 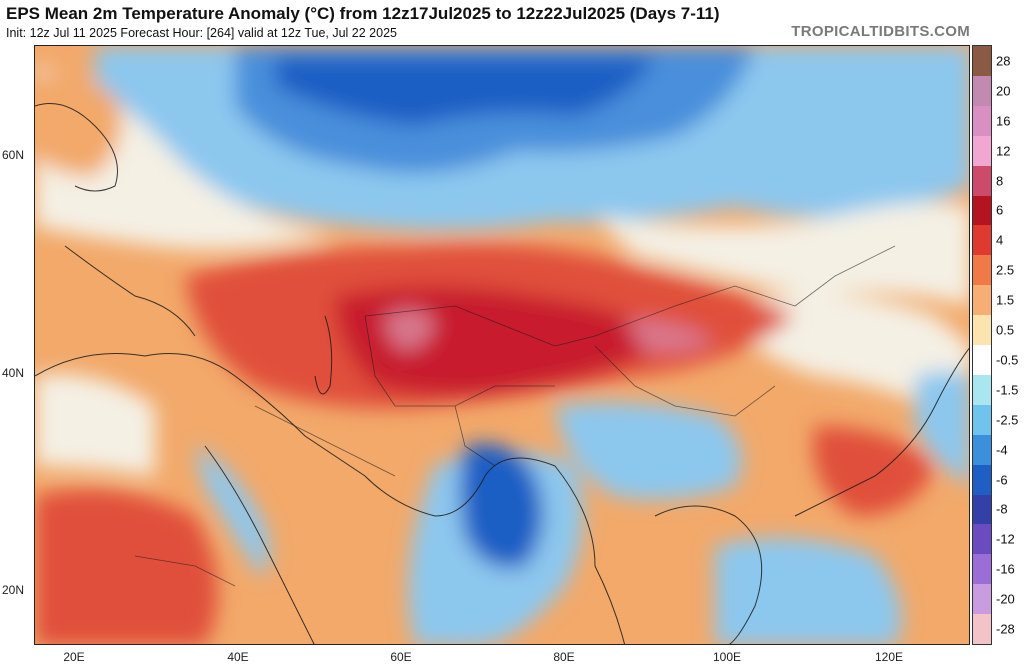 I want to click on pale-arabia, so click(x=95, y=425).